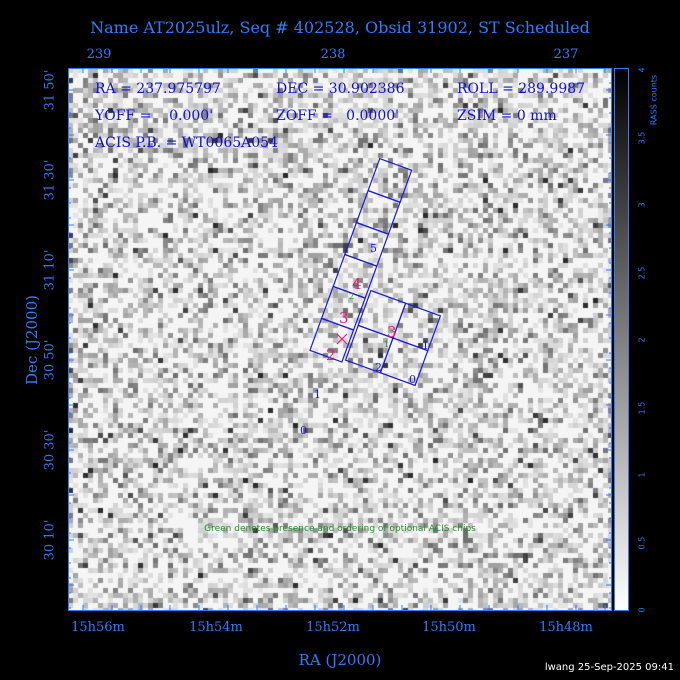 The image size is (680, 680). Describe the element at coordinates (32, 340) in the screenshot. I see `y-axis-label: Dec (J2000)` at that location.